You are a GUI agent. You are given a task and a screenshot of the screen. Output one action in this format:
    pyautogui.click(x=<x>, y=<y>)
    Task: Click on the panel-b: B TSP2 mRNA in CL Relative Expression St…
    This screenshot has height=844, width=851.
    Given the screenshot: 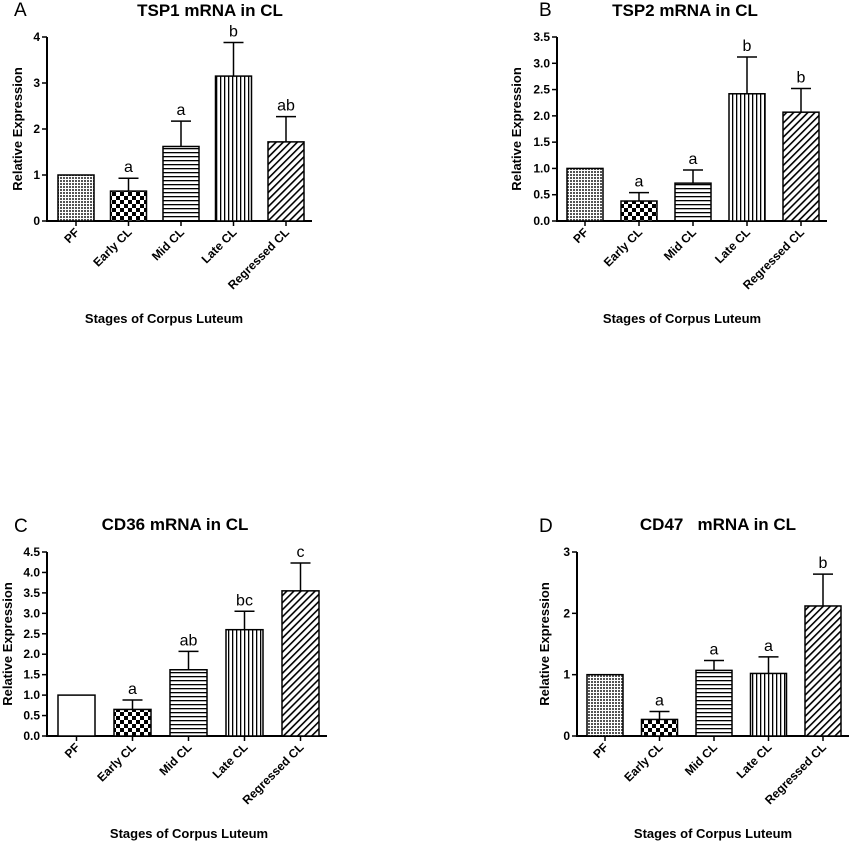 What is the action you would take?
    pyautogui.click(x=668, y=163)
    